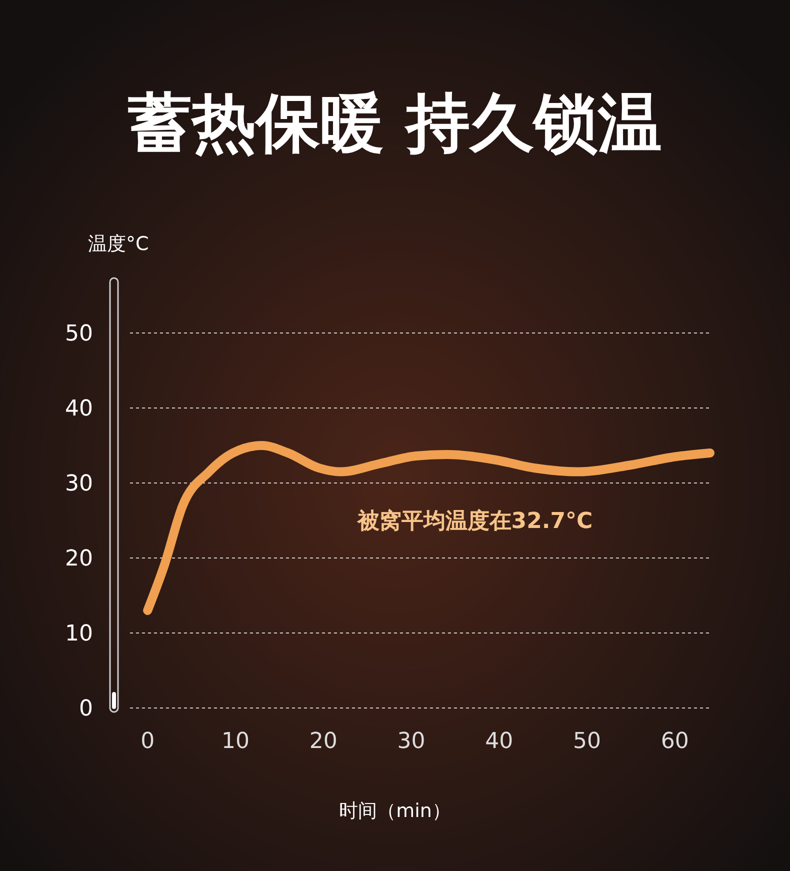  I want to click on x-tick-label: 20, so click(323, 741).